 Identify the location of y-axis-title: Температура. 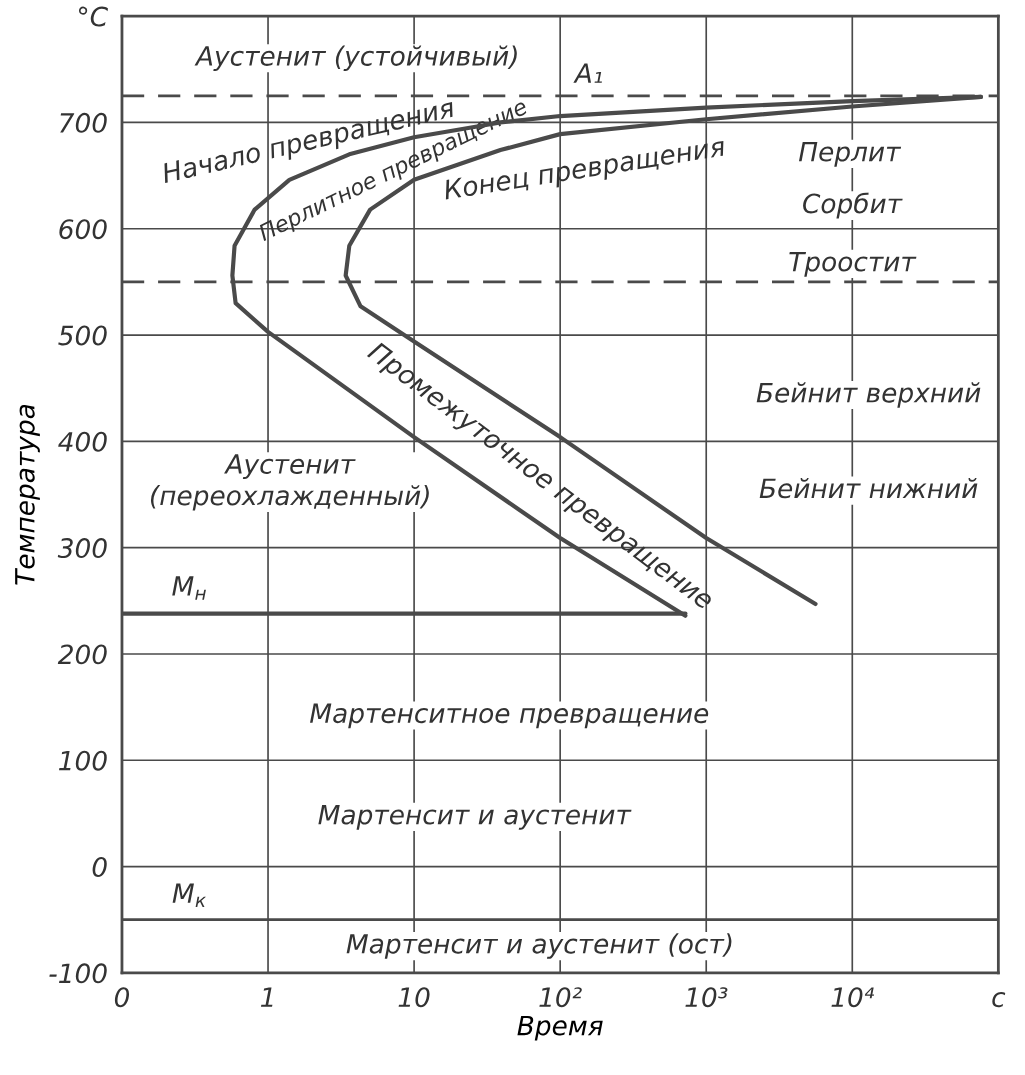
(27, 494).